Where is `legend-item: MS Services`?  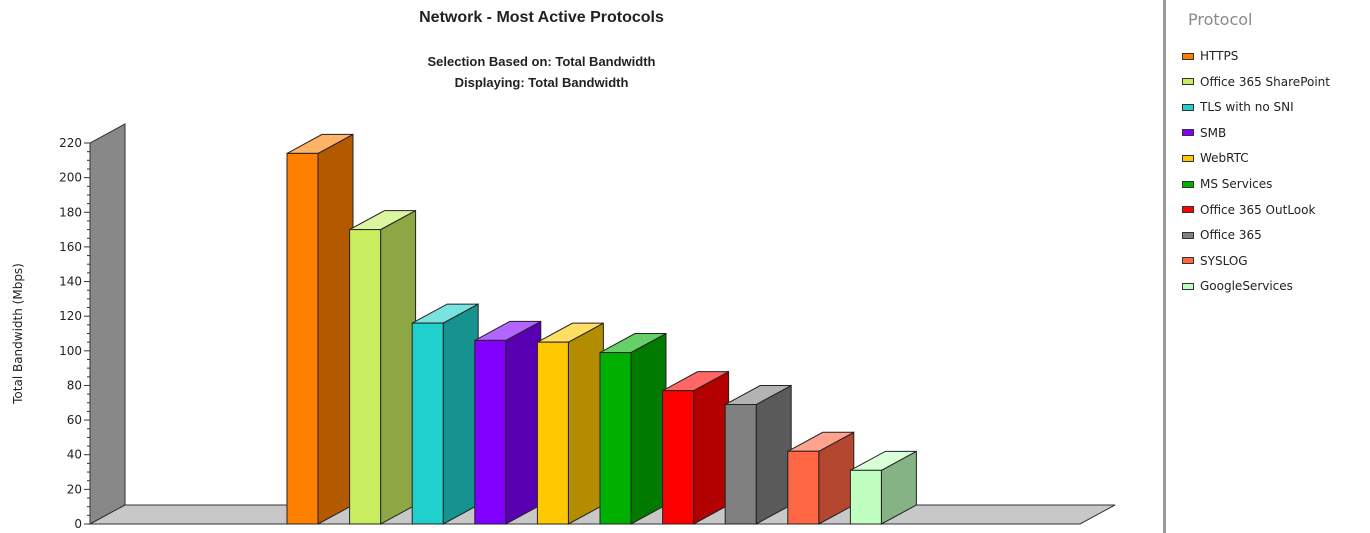
legend-item: MS Services is located at coordinates (1227, 184).